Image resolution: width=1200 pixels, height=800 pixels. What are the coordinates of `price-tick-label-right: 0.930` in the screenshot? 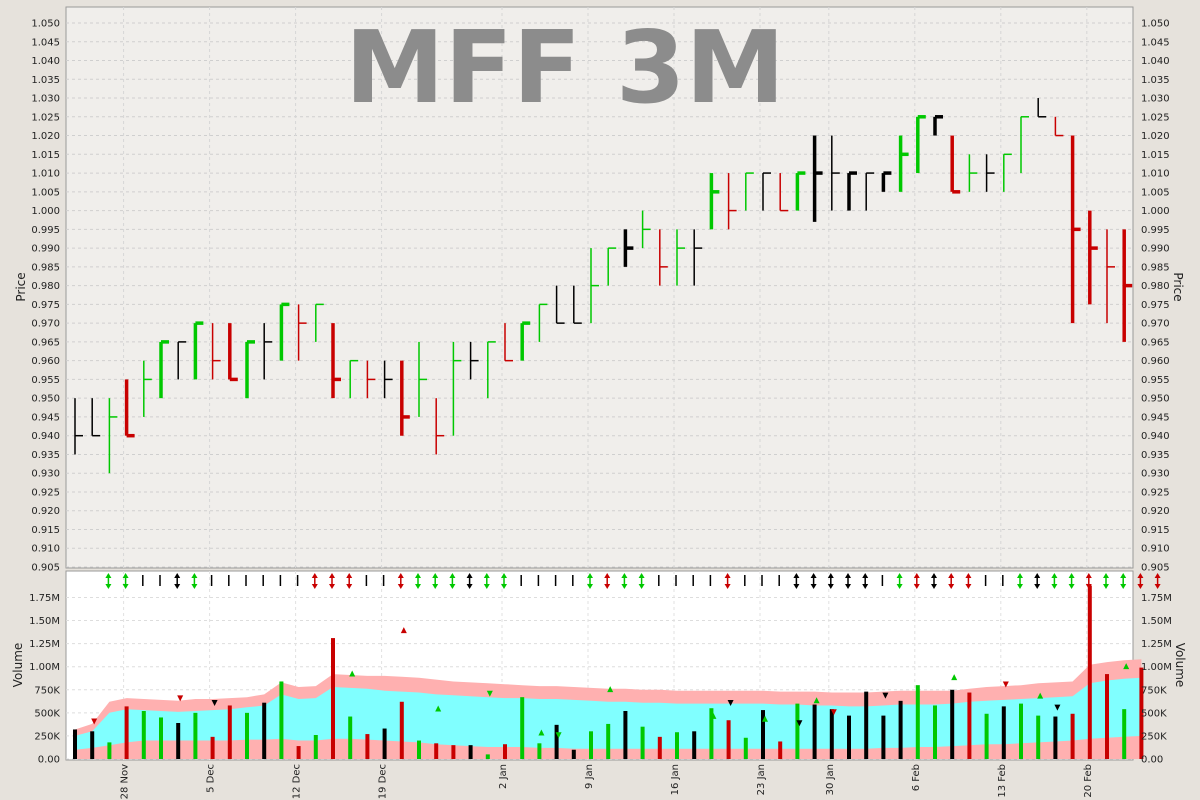 It's located at (1155, 474).